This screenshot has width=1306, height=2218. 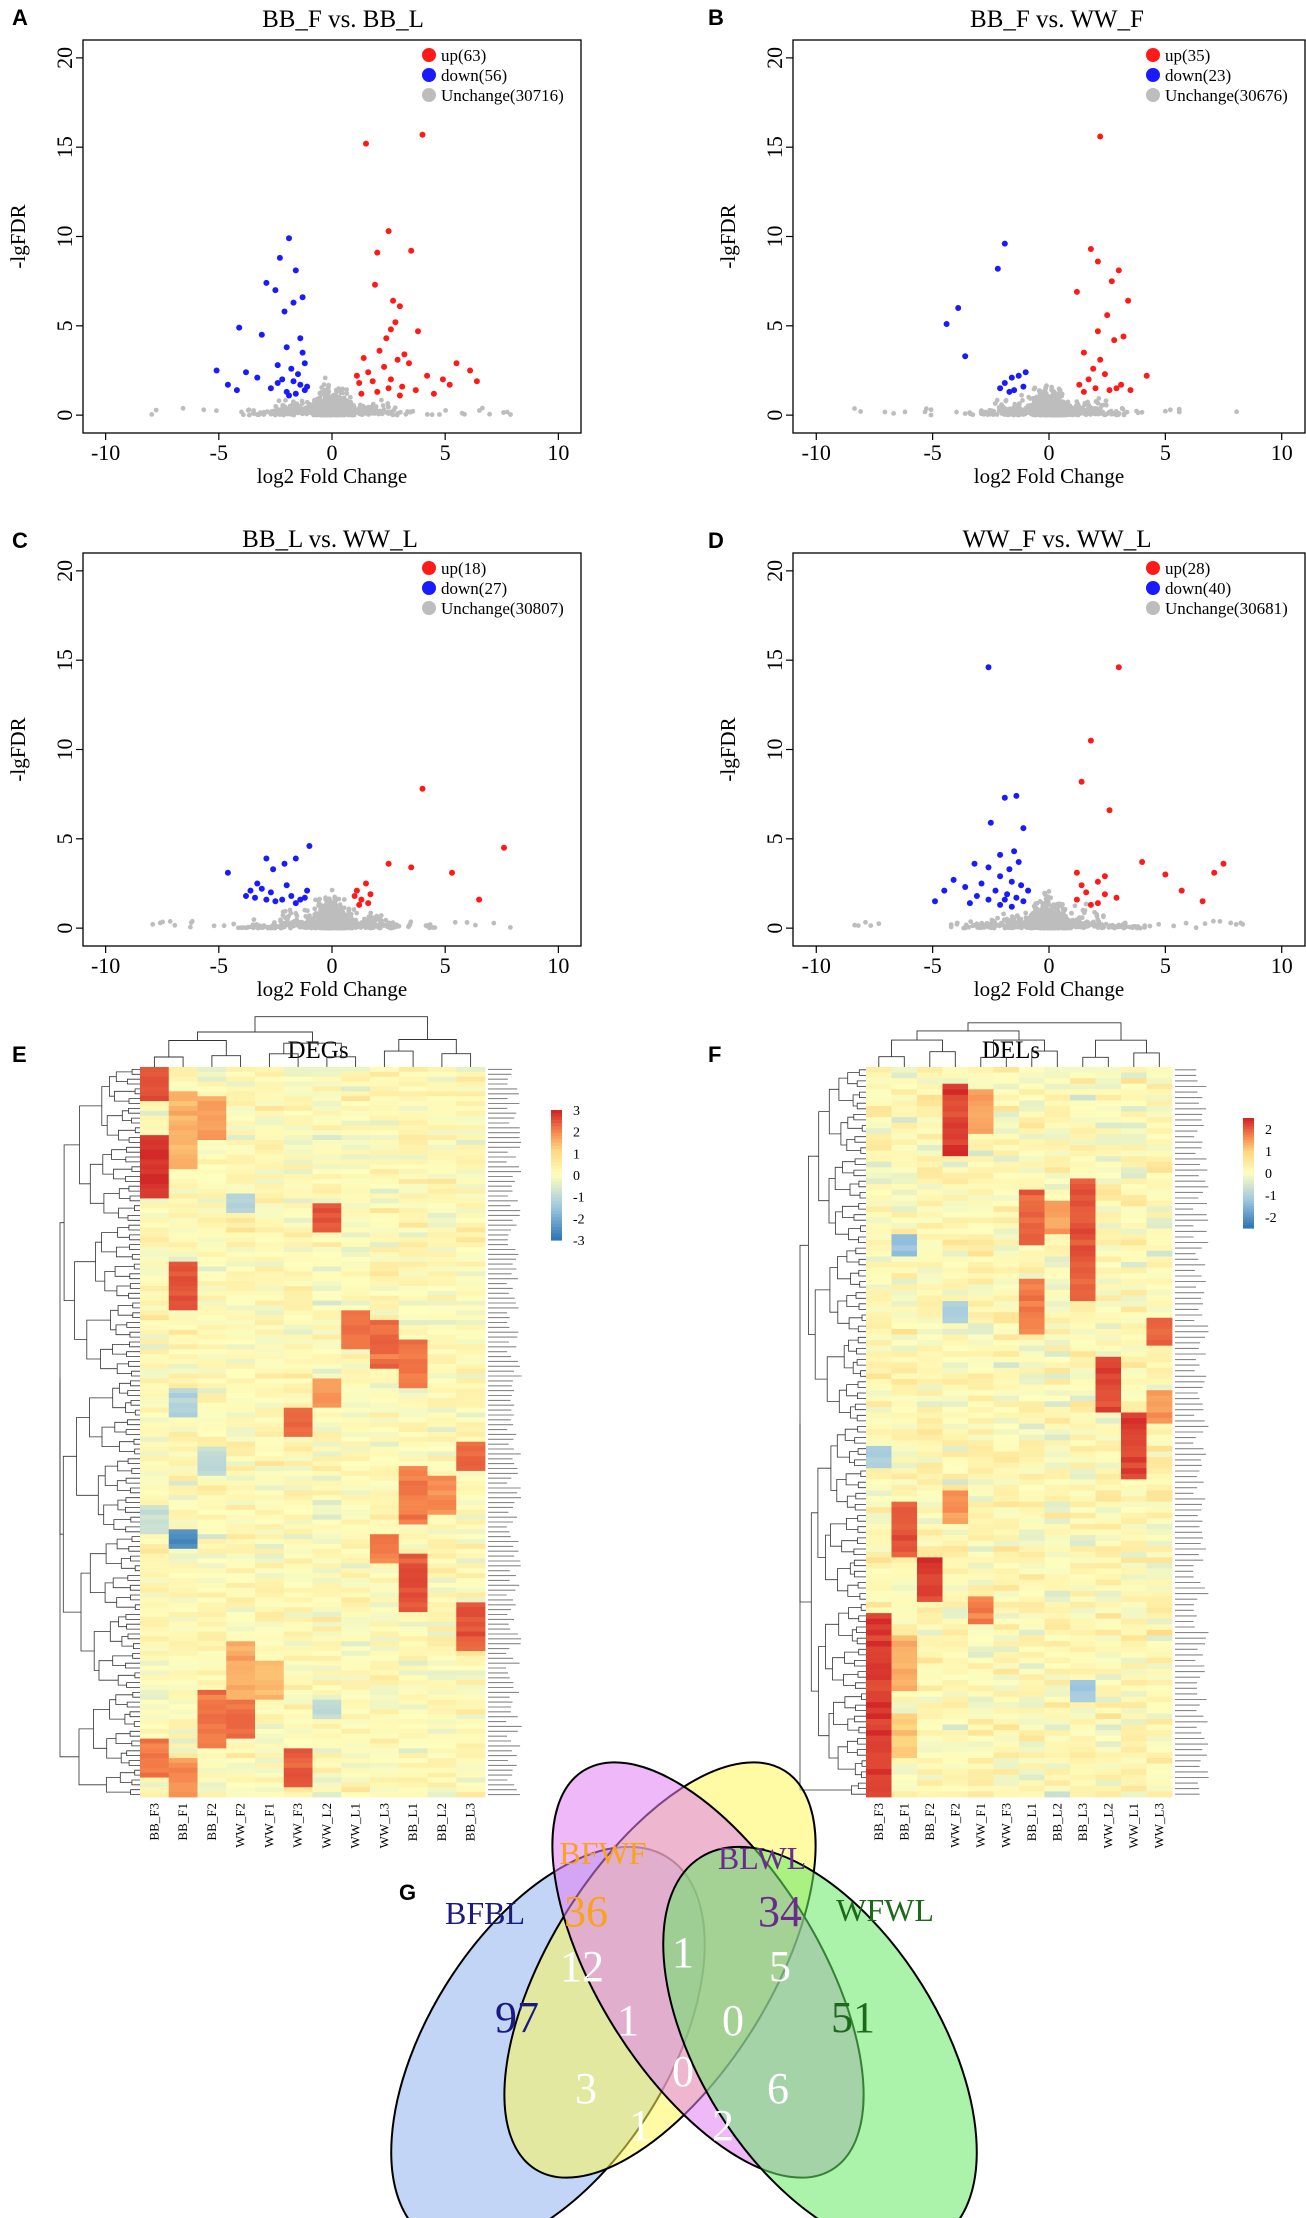 I want to click on panel-letter-B: B, so click(x=716, y=17).